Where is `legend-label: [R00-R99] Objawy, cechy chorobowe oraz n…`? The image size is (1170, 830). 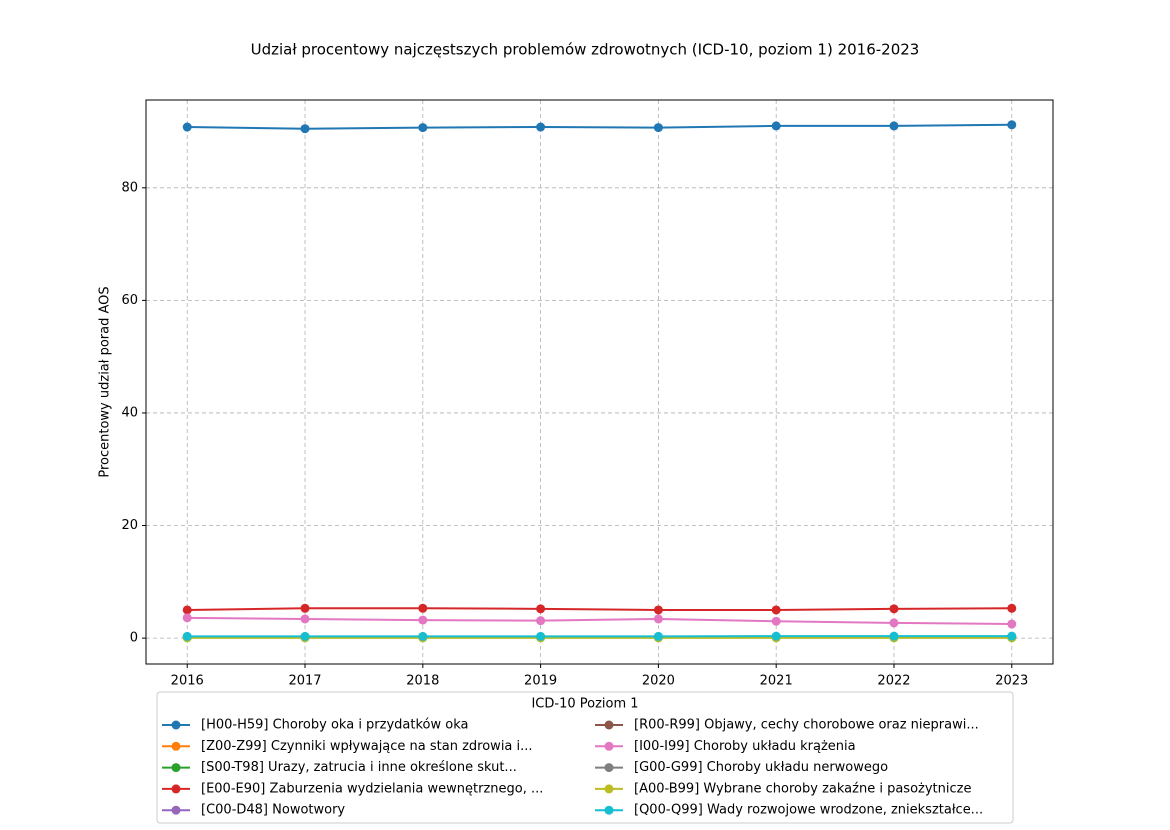 legend-label: [R00-R99] Objawy, cechy chorobowe oraz n… is located at coordinates (806, 725).